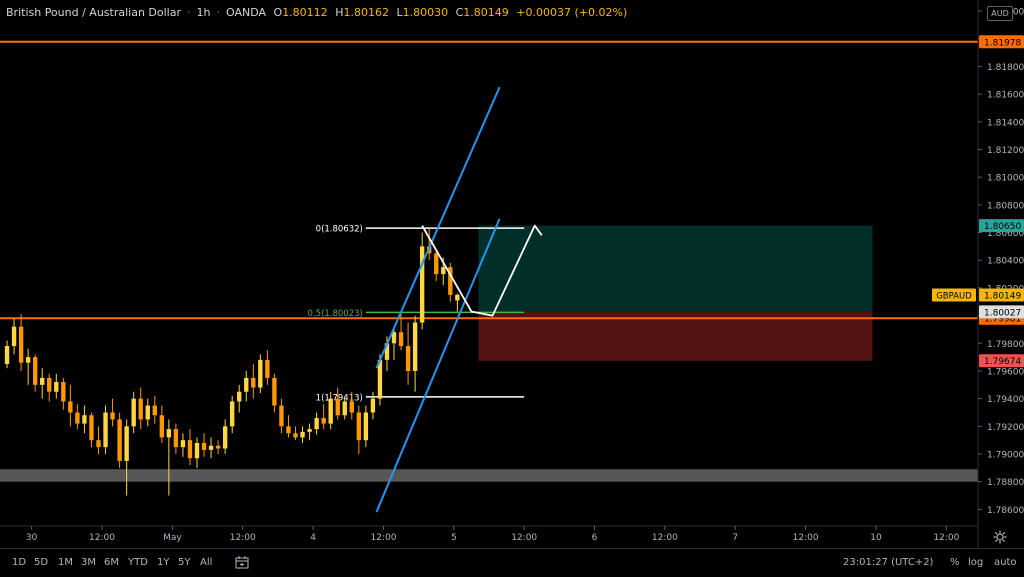 This screenshot has height=577, width=1024. I want to click on price-label-text: 1.80650, so click(1002, 227).